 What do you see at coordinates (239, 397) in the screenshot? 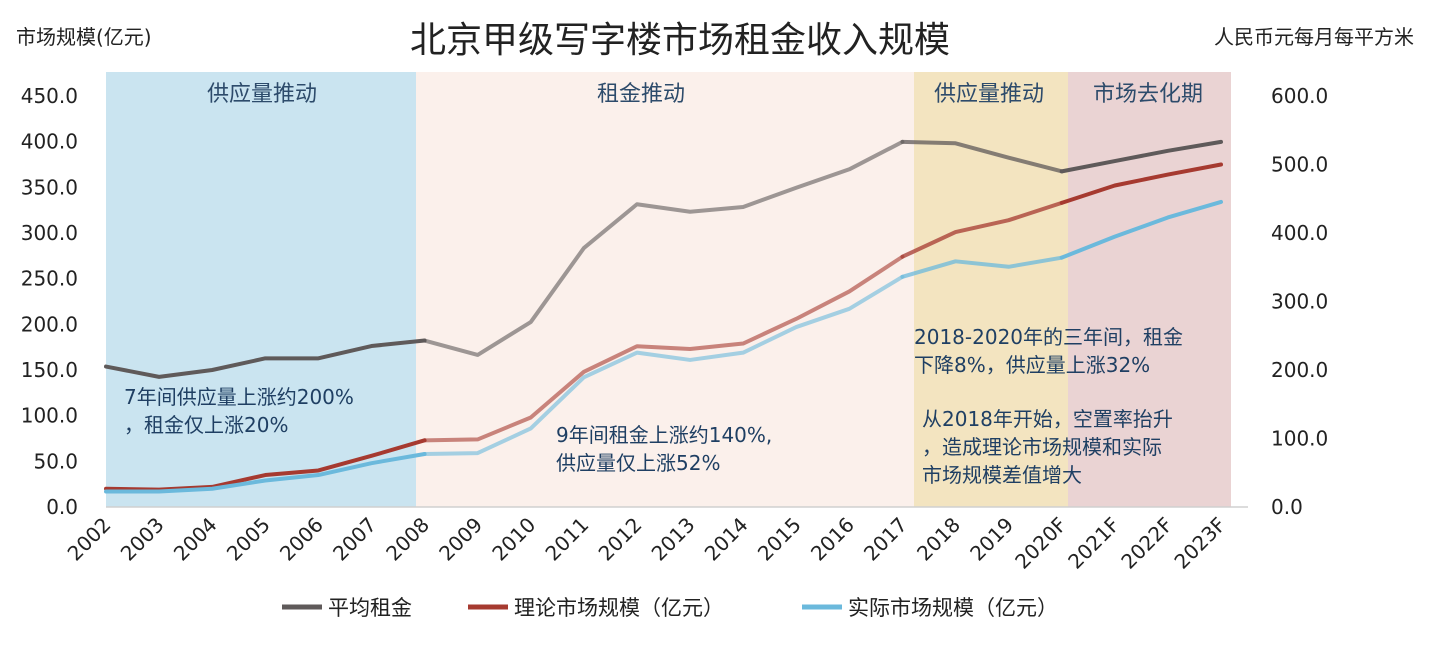
I see `annotation-0: 7年间供应量上涨约200%` at bounding box center [239, 397].